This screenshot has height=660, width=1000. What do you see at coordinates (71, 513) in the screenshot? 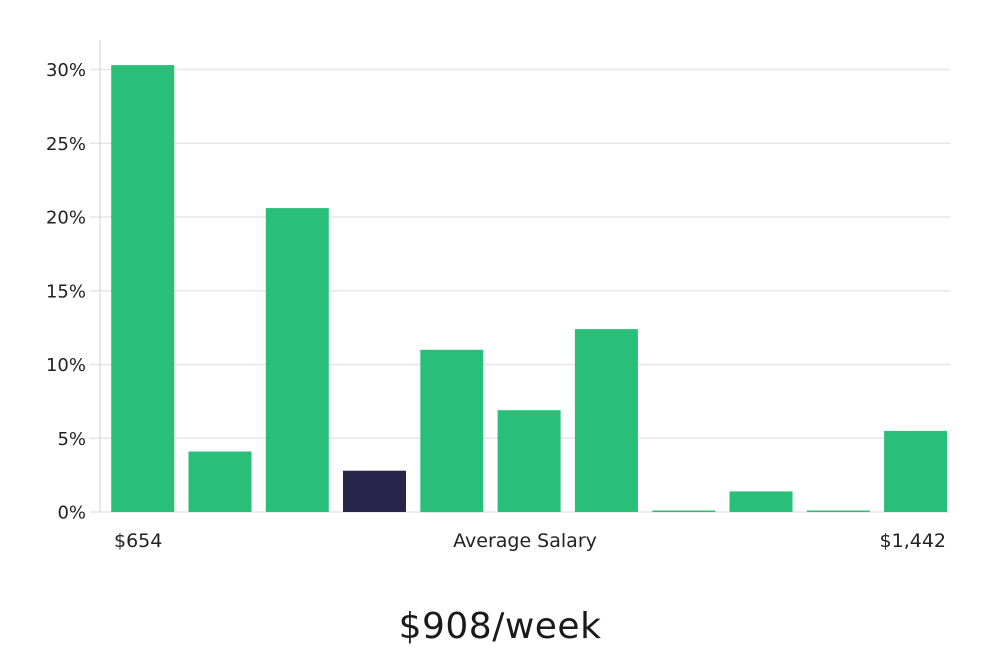
I see `y-tick-label: 0%` at bounding box center [71, 513].